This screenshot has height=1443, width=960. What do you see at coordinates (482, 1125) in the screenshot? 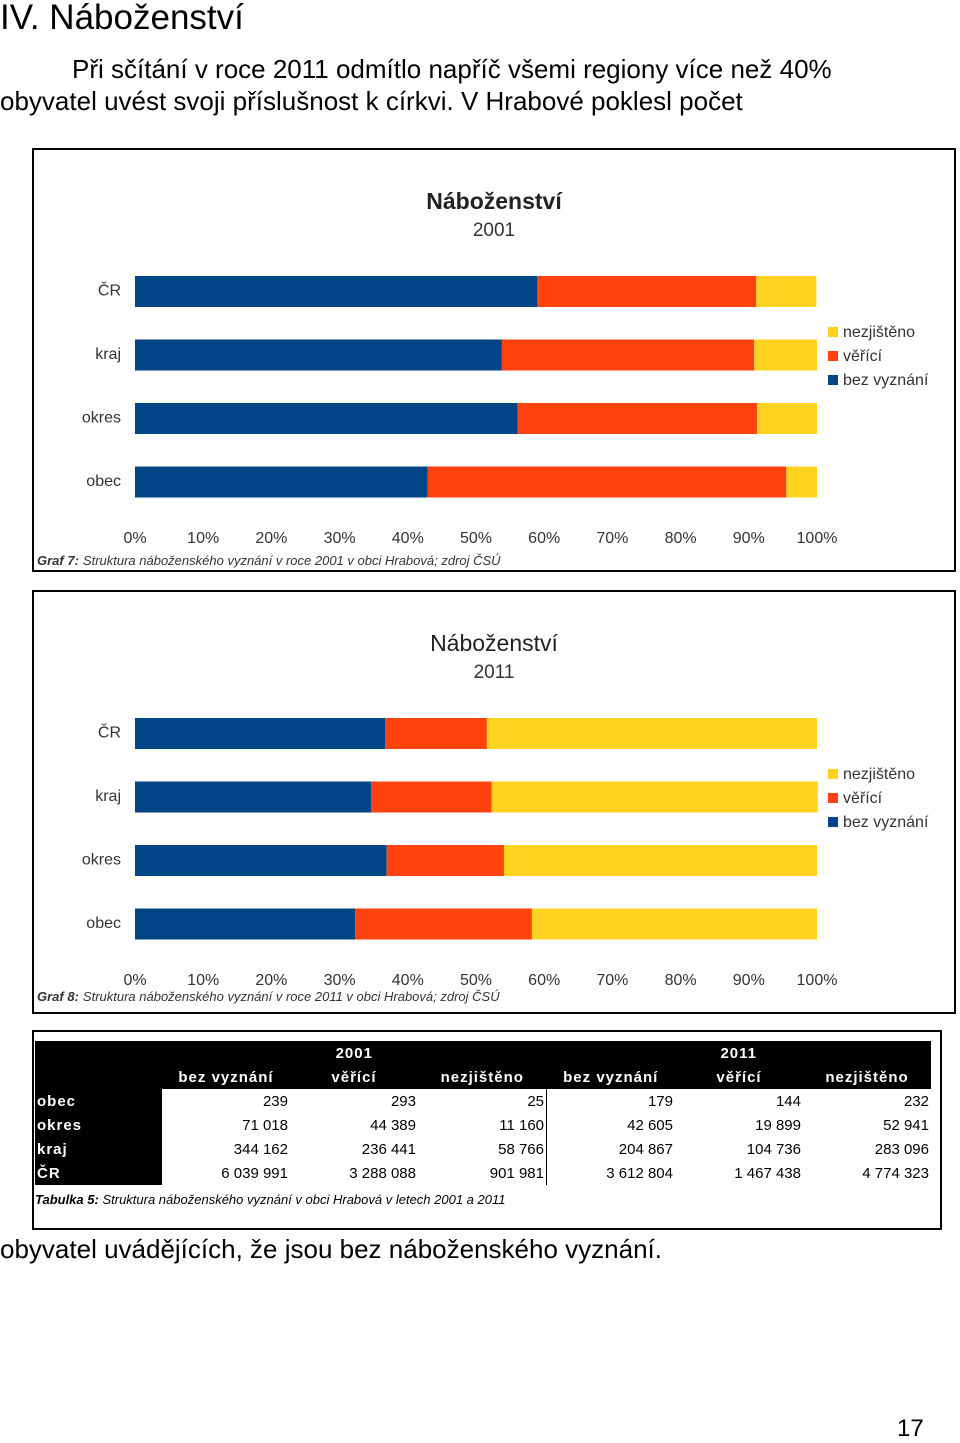
I see `table-cell: 11 160` at bounding box center [482, 1125].